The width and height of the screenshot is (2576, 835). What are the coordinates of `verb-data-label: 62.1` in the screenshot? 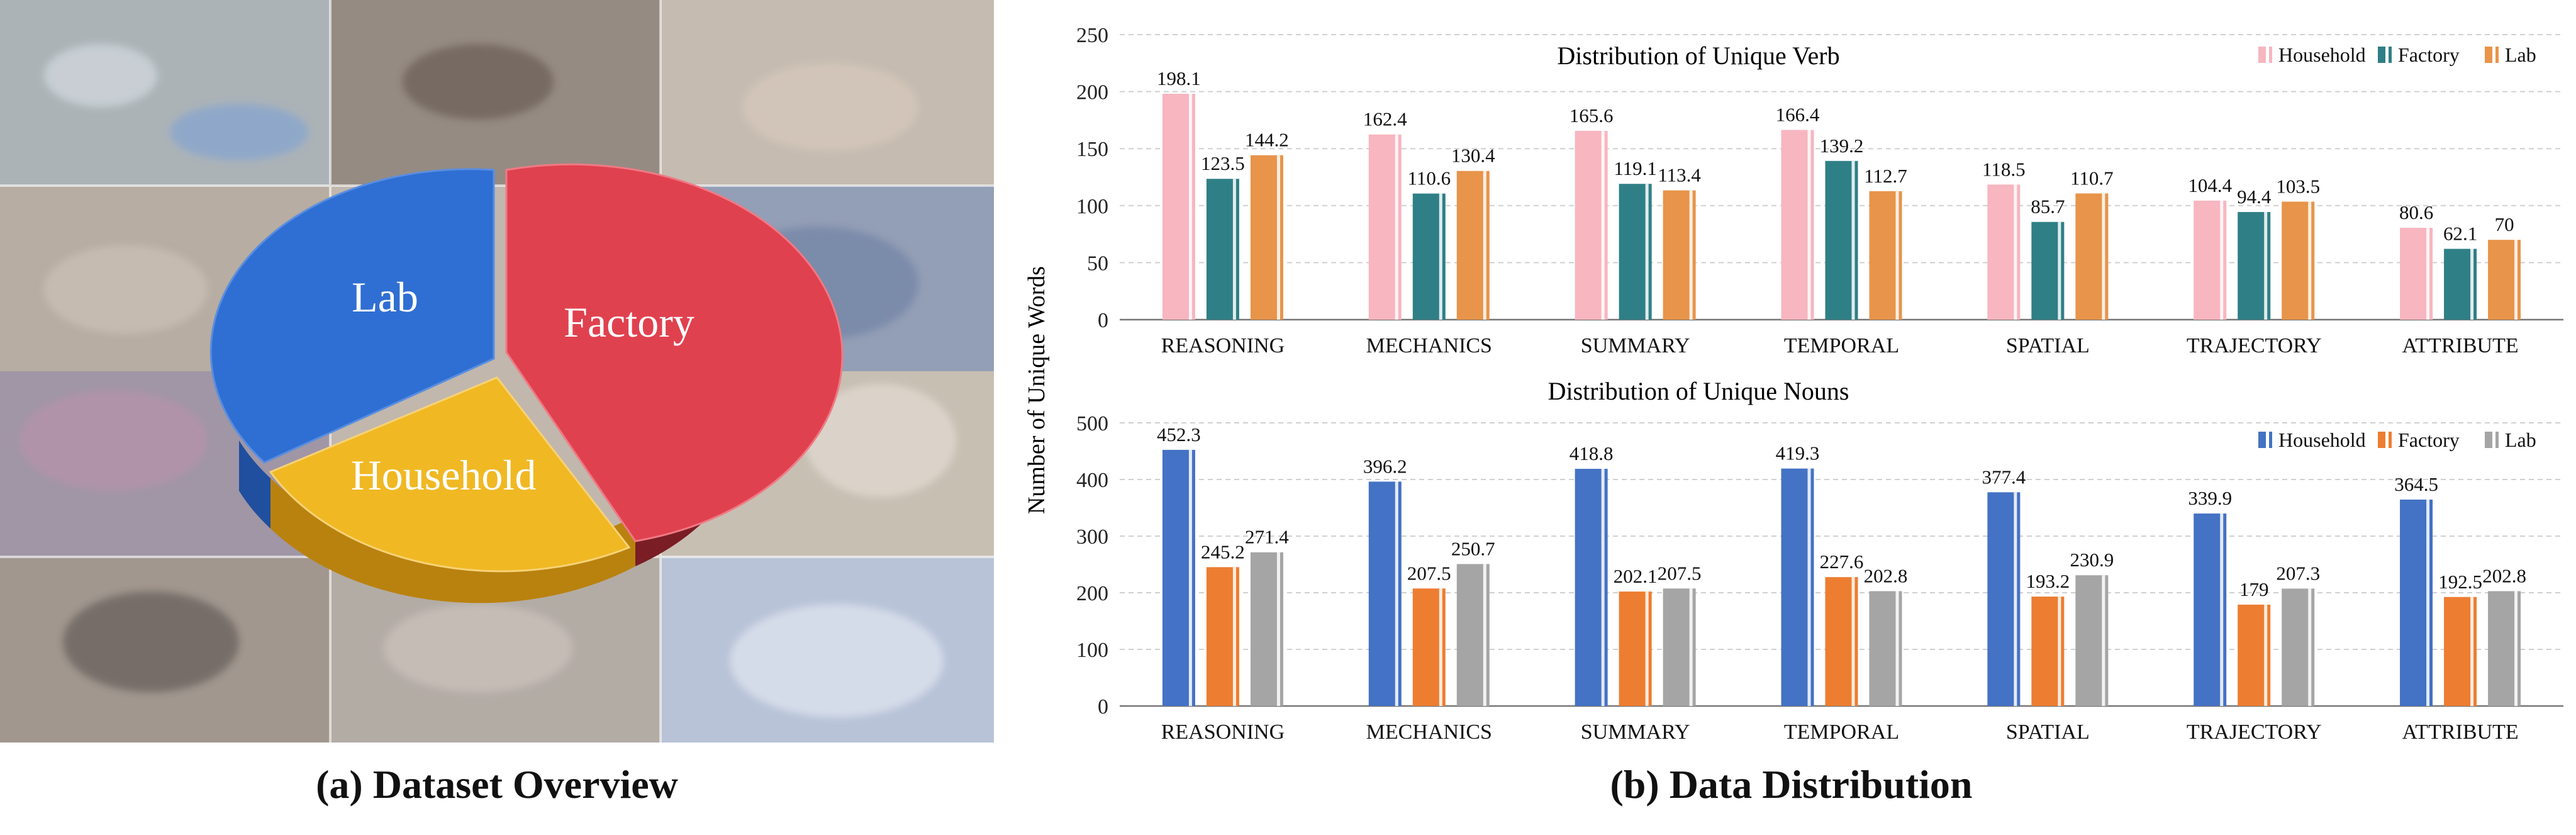 It's located at (2460, 233).